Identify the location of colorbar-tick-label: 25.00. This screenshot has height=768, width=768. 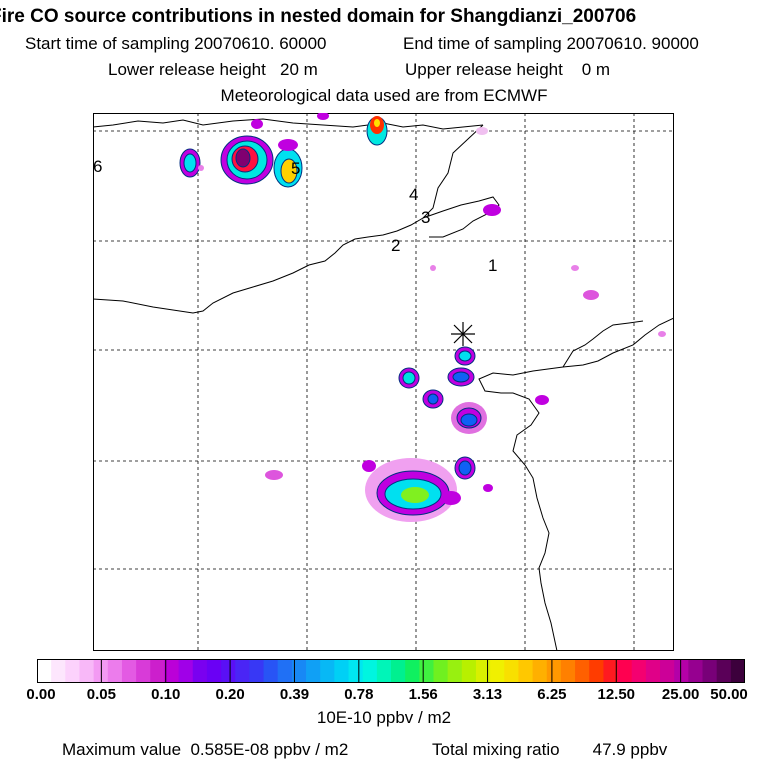
(680, 694).